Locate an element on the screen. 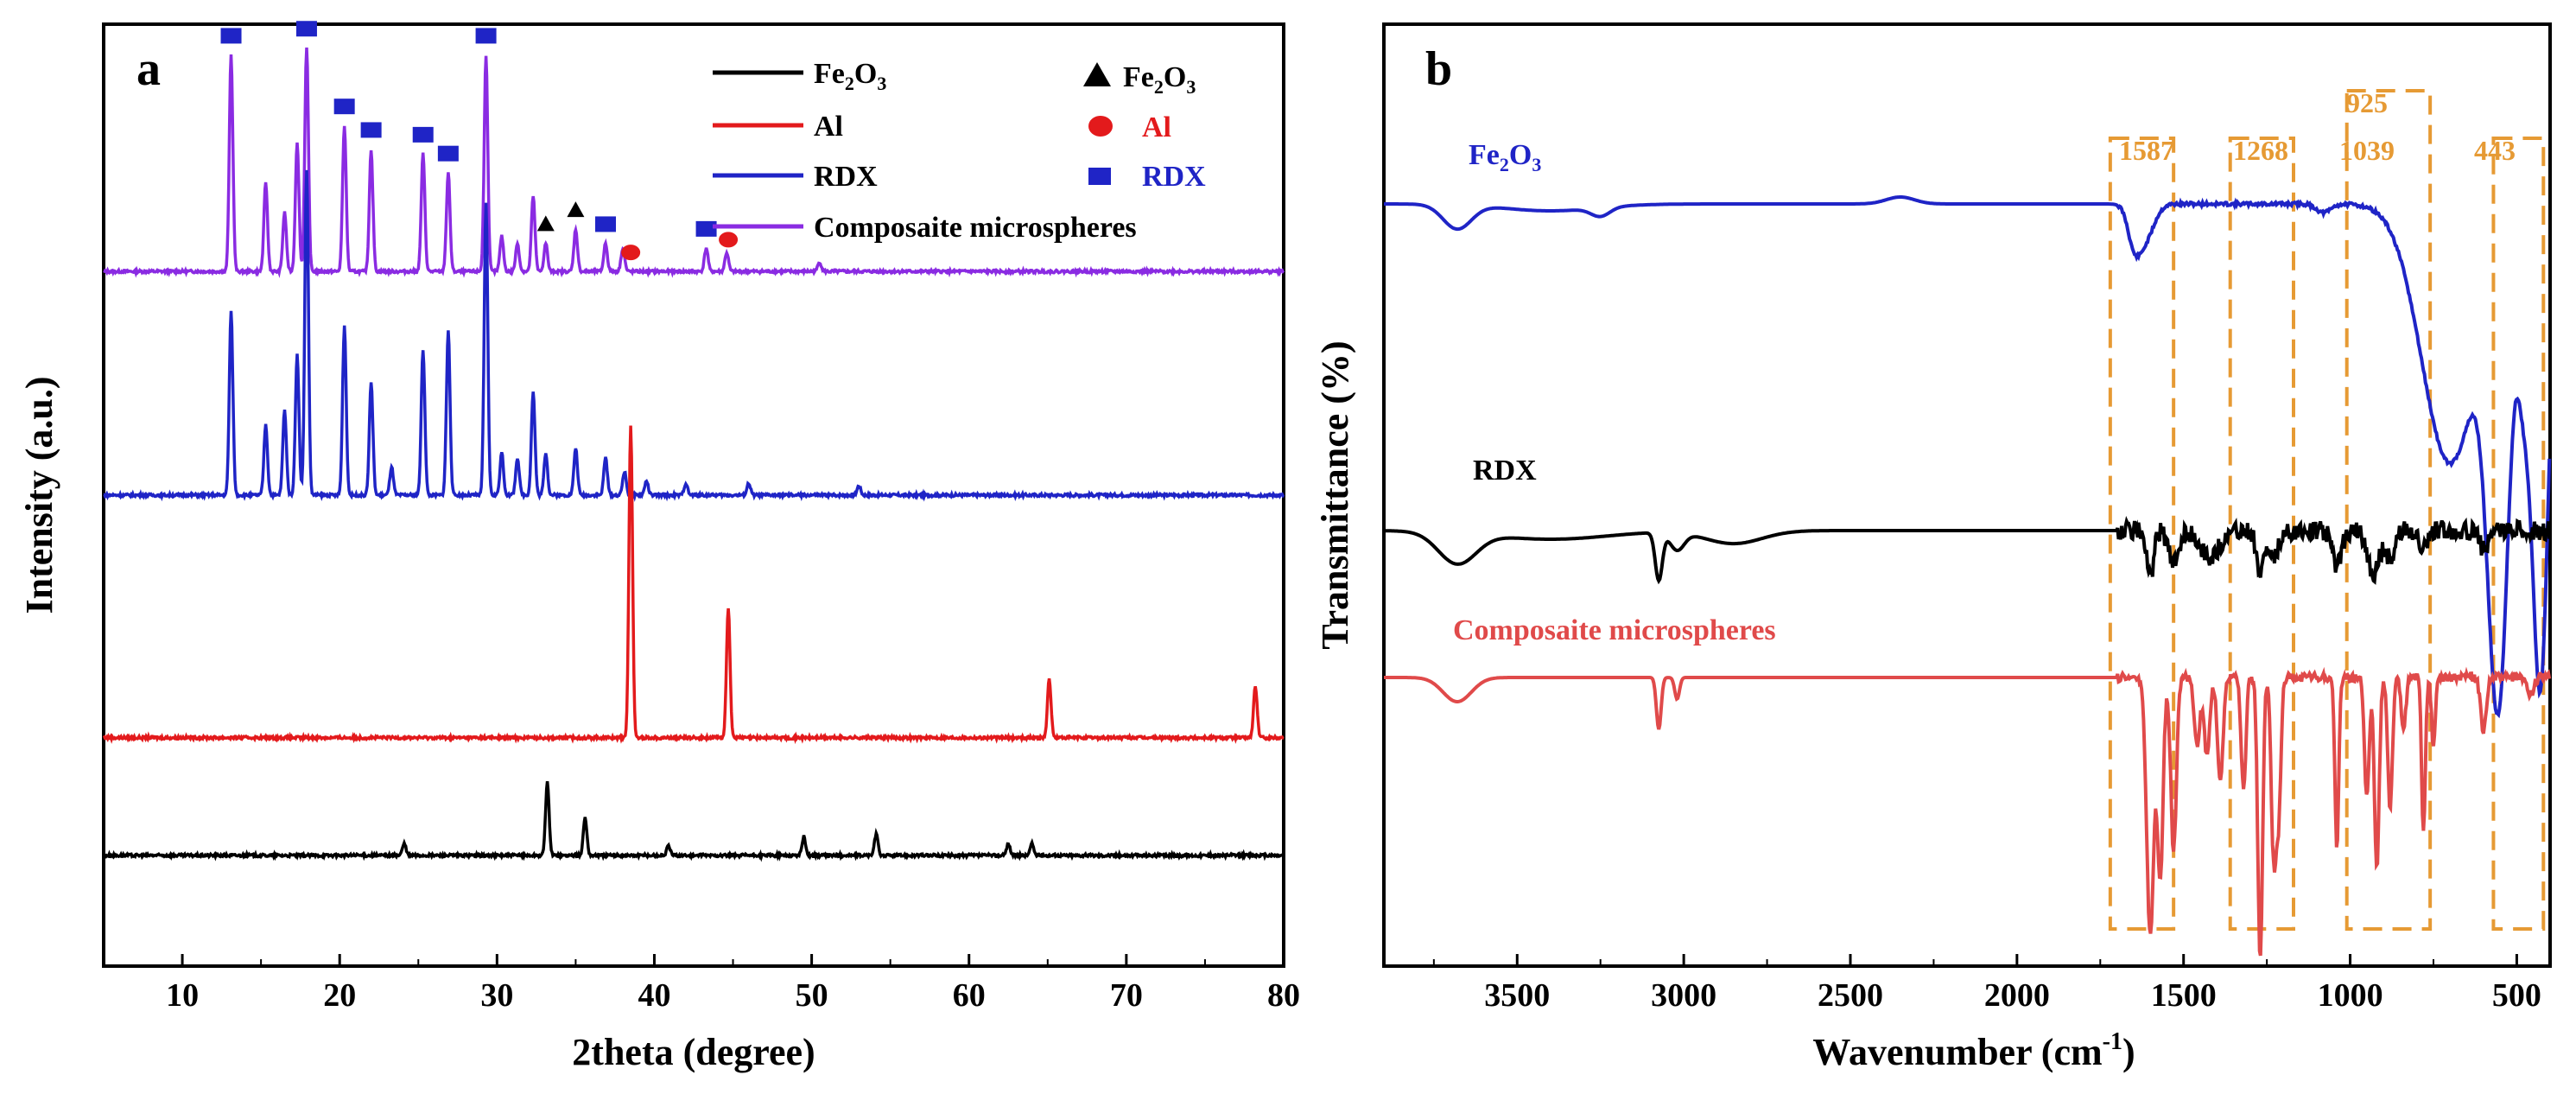  panel-b-y-axis-label: Transmittance (%) is located at coordinates (1335, 494).